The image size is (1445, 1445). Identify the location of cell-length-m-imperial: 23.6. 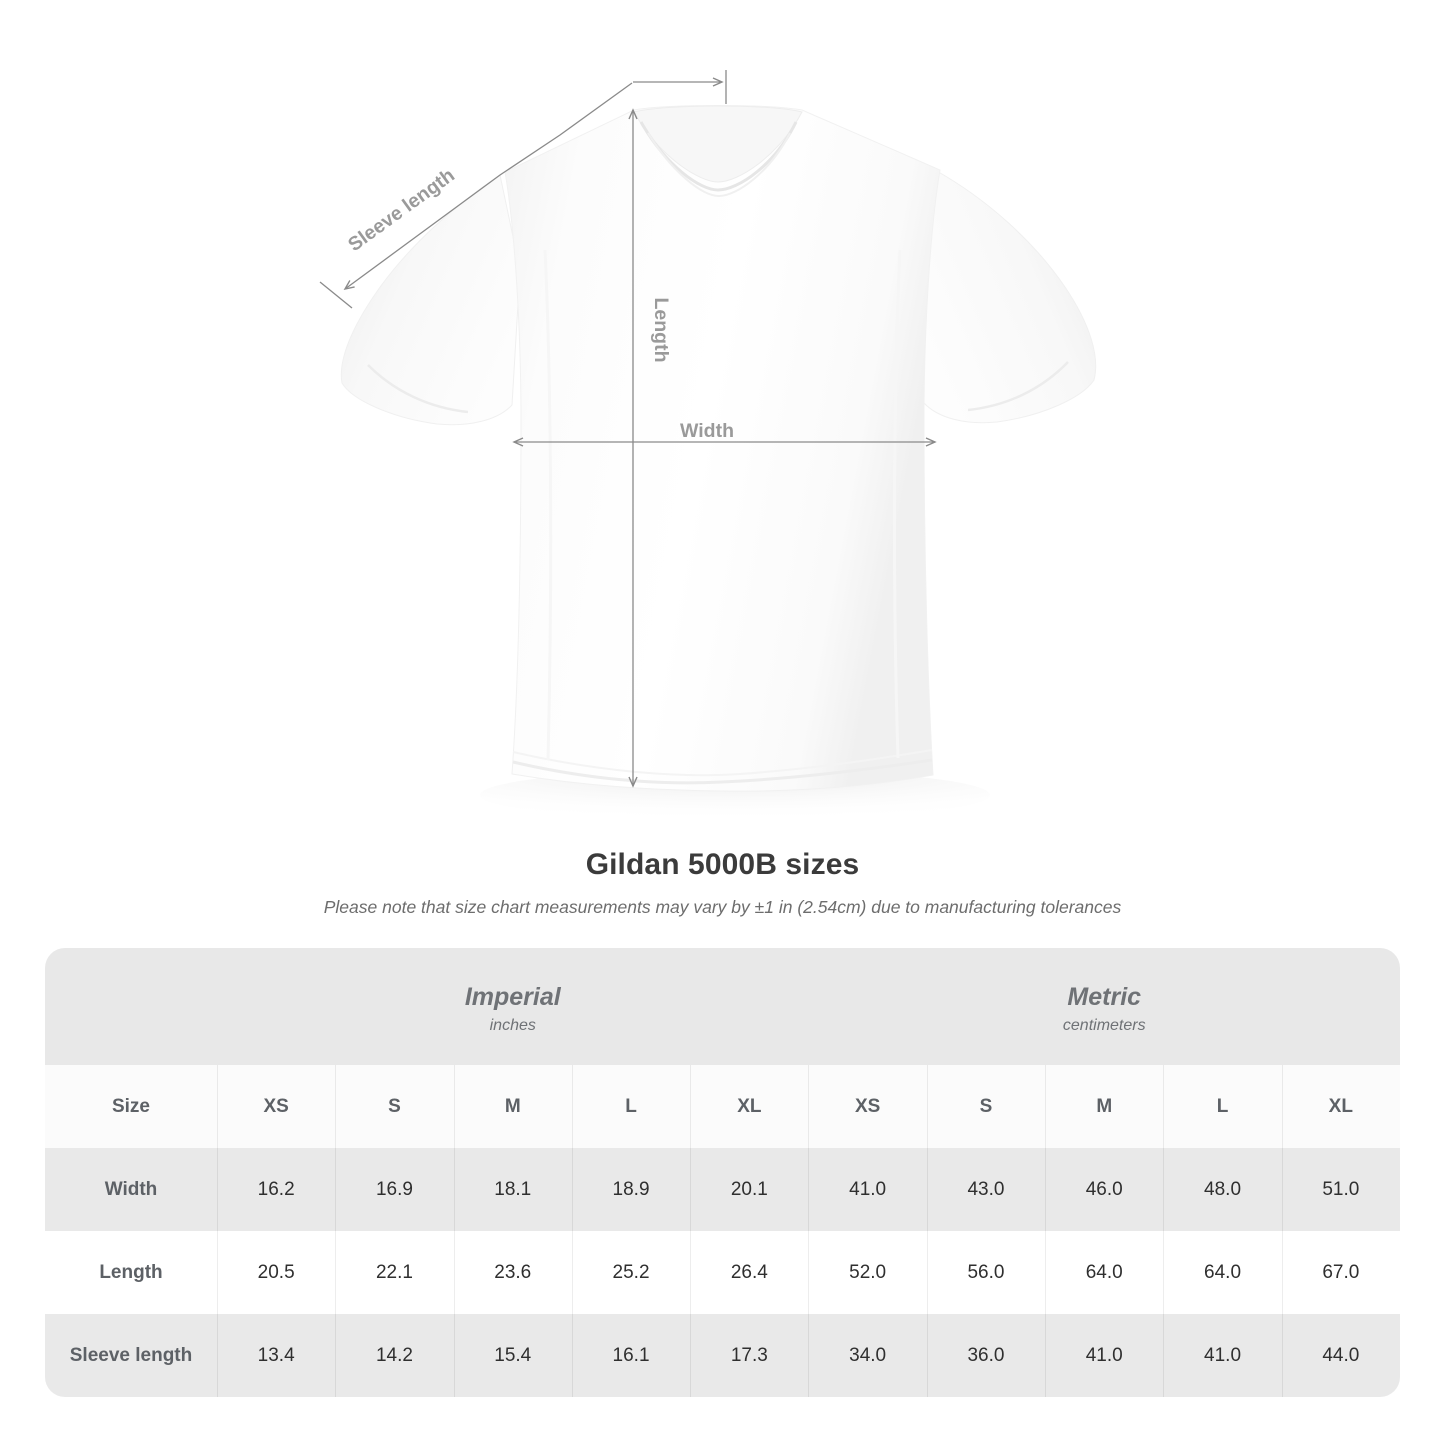
(512, 1272).